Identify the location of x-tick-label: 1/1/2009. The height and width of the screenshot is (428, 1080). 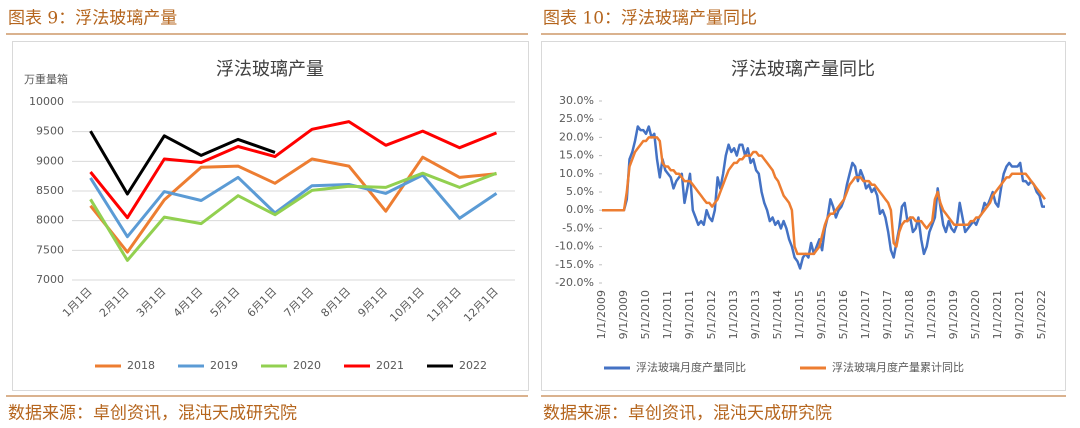
(601, 314).